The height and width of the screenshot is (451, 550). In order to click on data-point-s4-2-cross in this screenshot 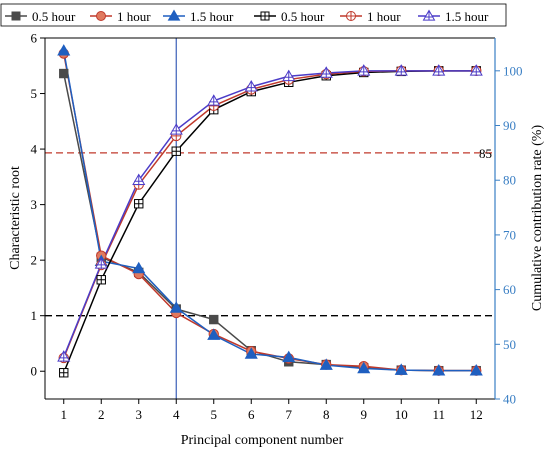, I will do `click(101, 279)`.